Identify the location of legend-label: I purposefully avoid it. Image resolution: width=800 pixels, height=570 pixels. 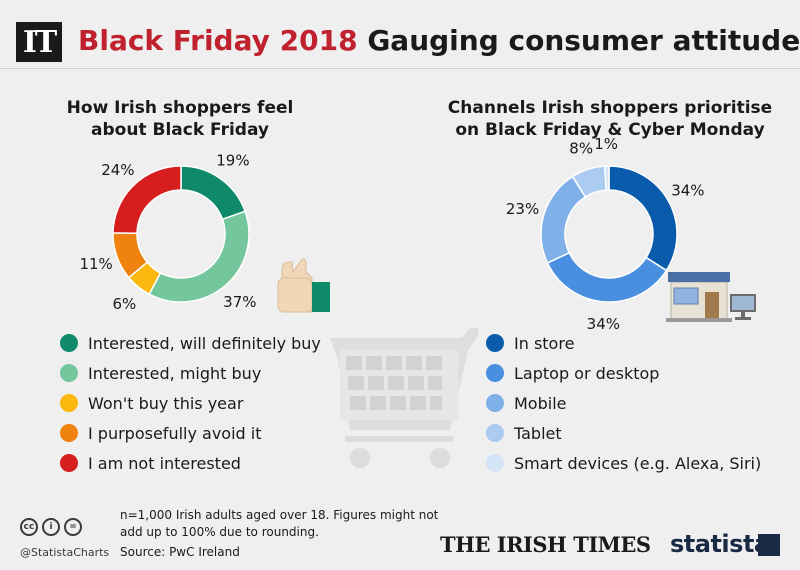
(175, 433).